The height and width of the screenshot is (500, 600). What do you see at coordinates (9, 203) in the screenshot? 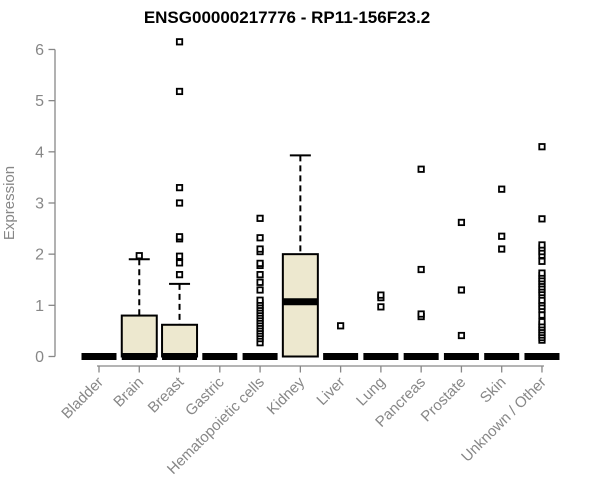
I see `y-axis-label: Expression` at bounding box center [9, 203].